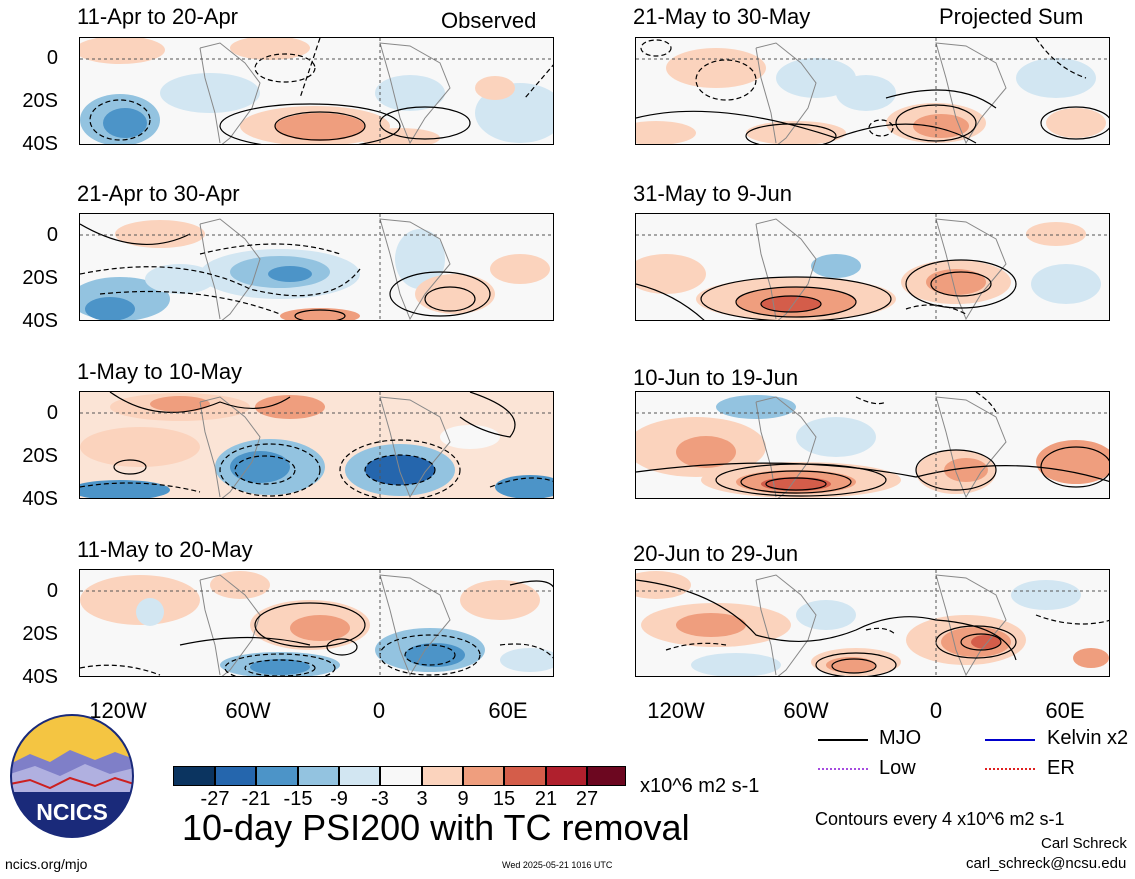  Describe the element at coordinates (940, 819) in the screenshot. I see `contour-note: Contours every 4 x10^6 m2 s-1` at that location.